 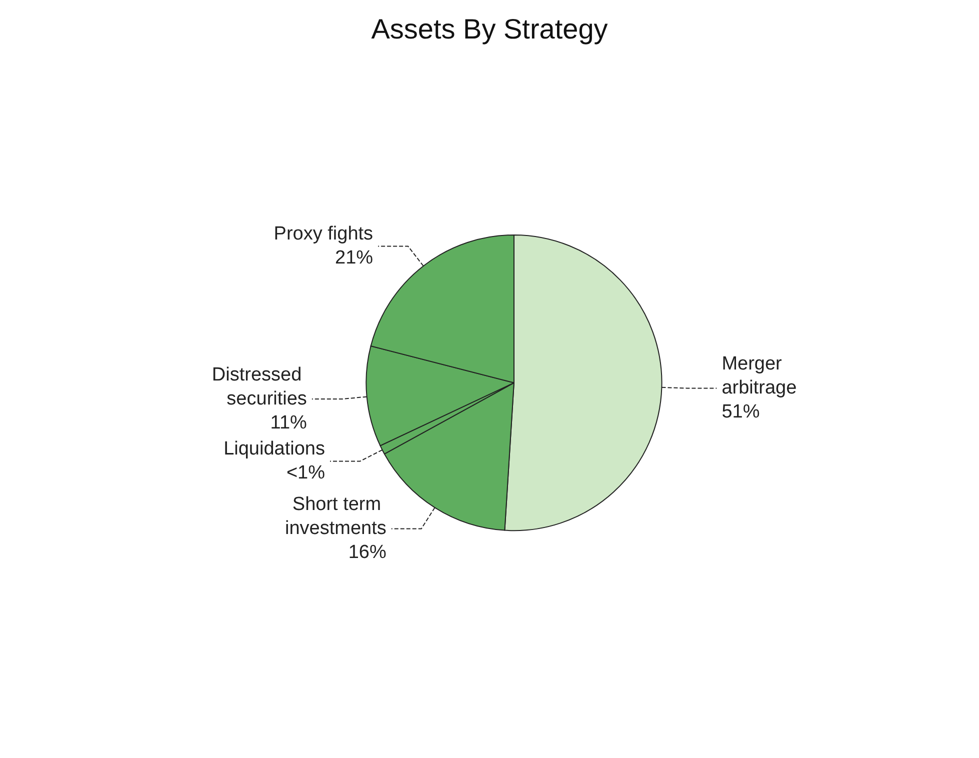 What do you see at coordinates (289, 423) in the screenshot?
I see `data-label: 11%` at bounding box center [289, 423].